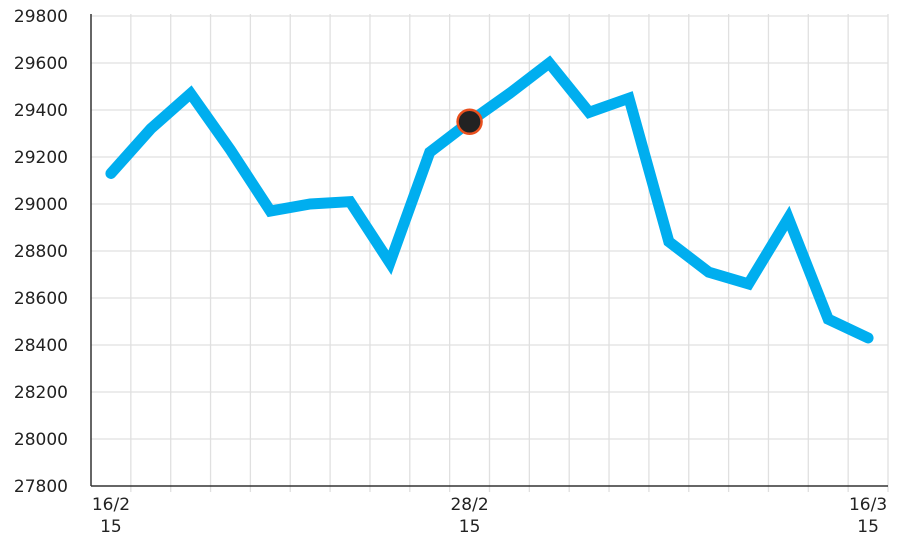 Image resolution: width=900 pixels, height=544 pixels. I want to click on highlight-marker, so click(470, 122).